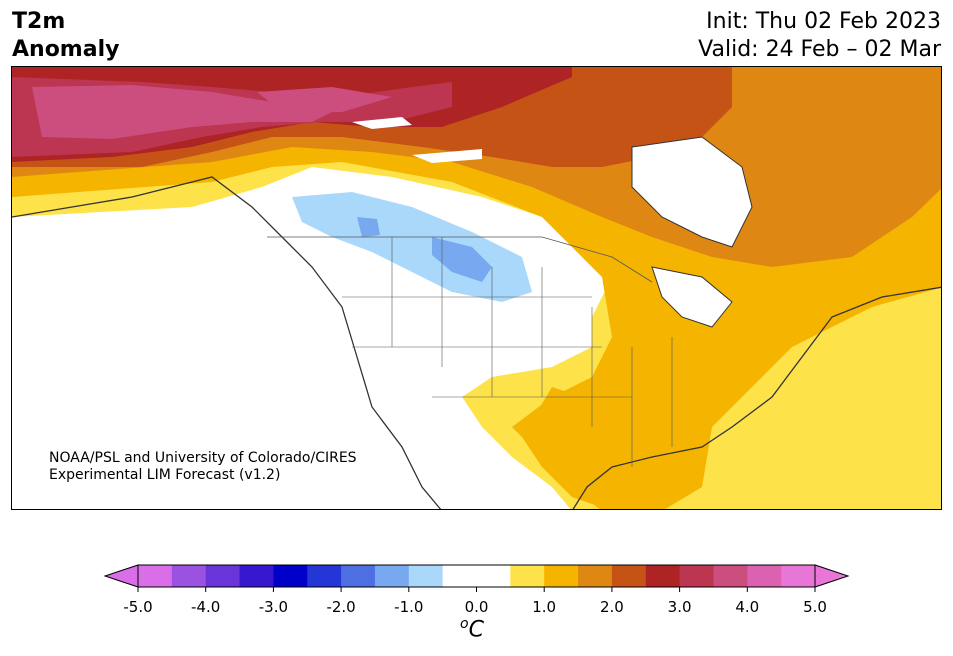 The height and width of the screenshot is (656, 953). Describe the element at coordinates (544, 607) in the screenshot. I see `colorbar-tick-label: 1.0` at that location.